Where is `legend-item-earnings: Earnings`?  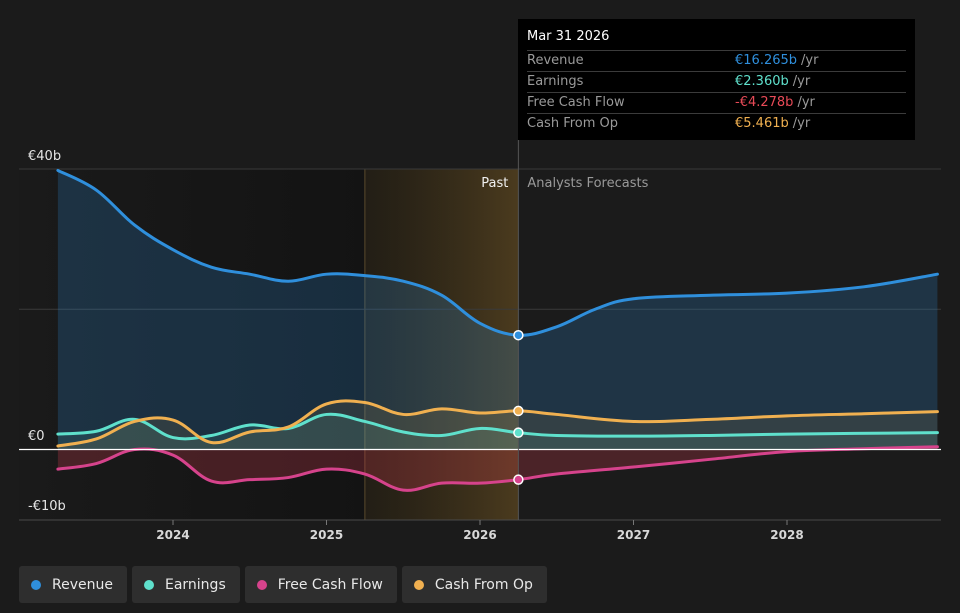 legend-item-earnings: Earnings is located at coordinates (185, 584).